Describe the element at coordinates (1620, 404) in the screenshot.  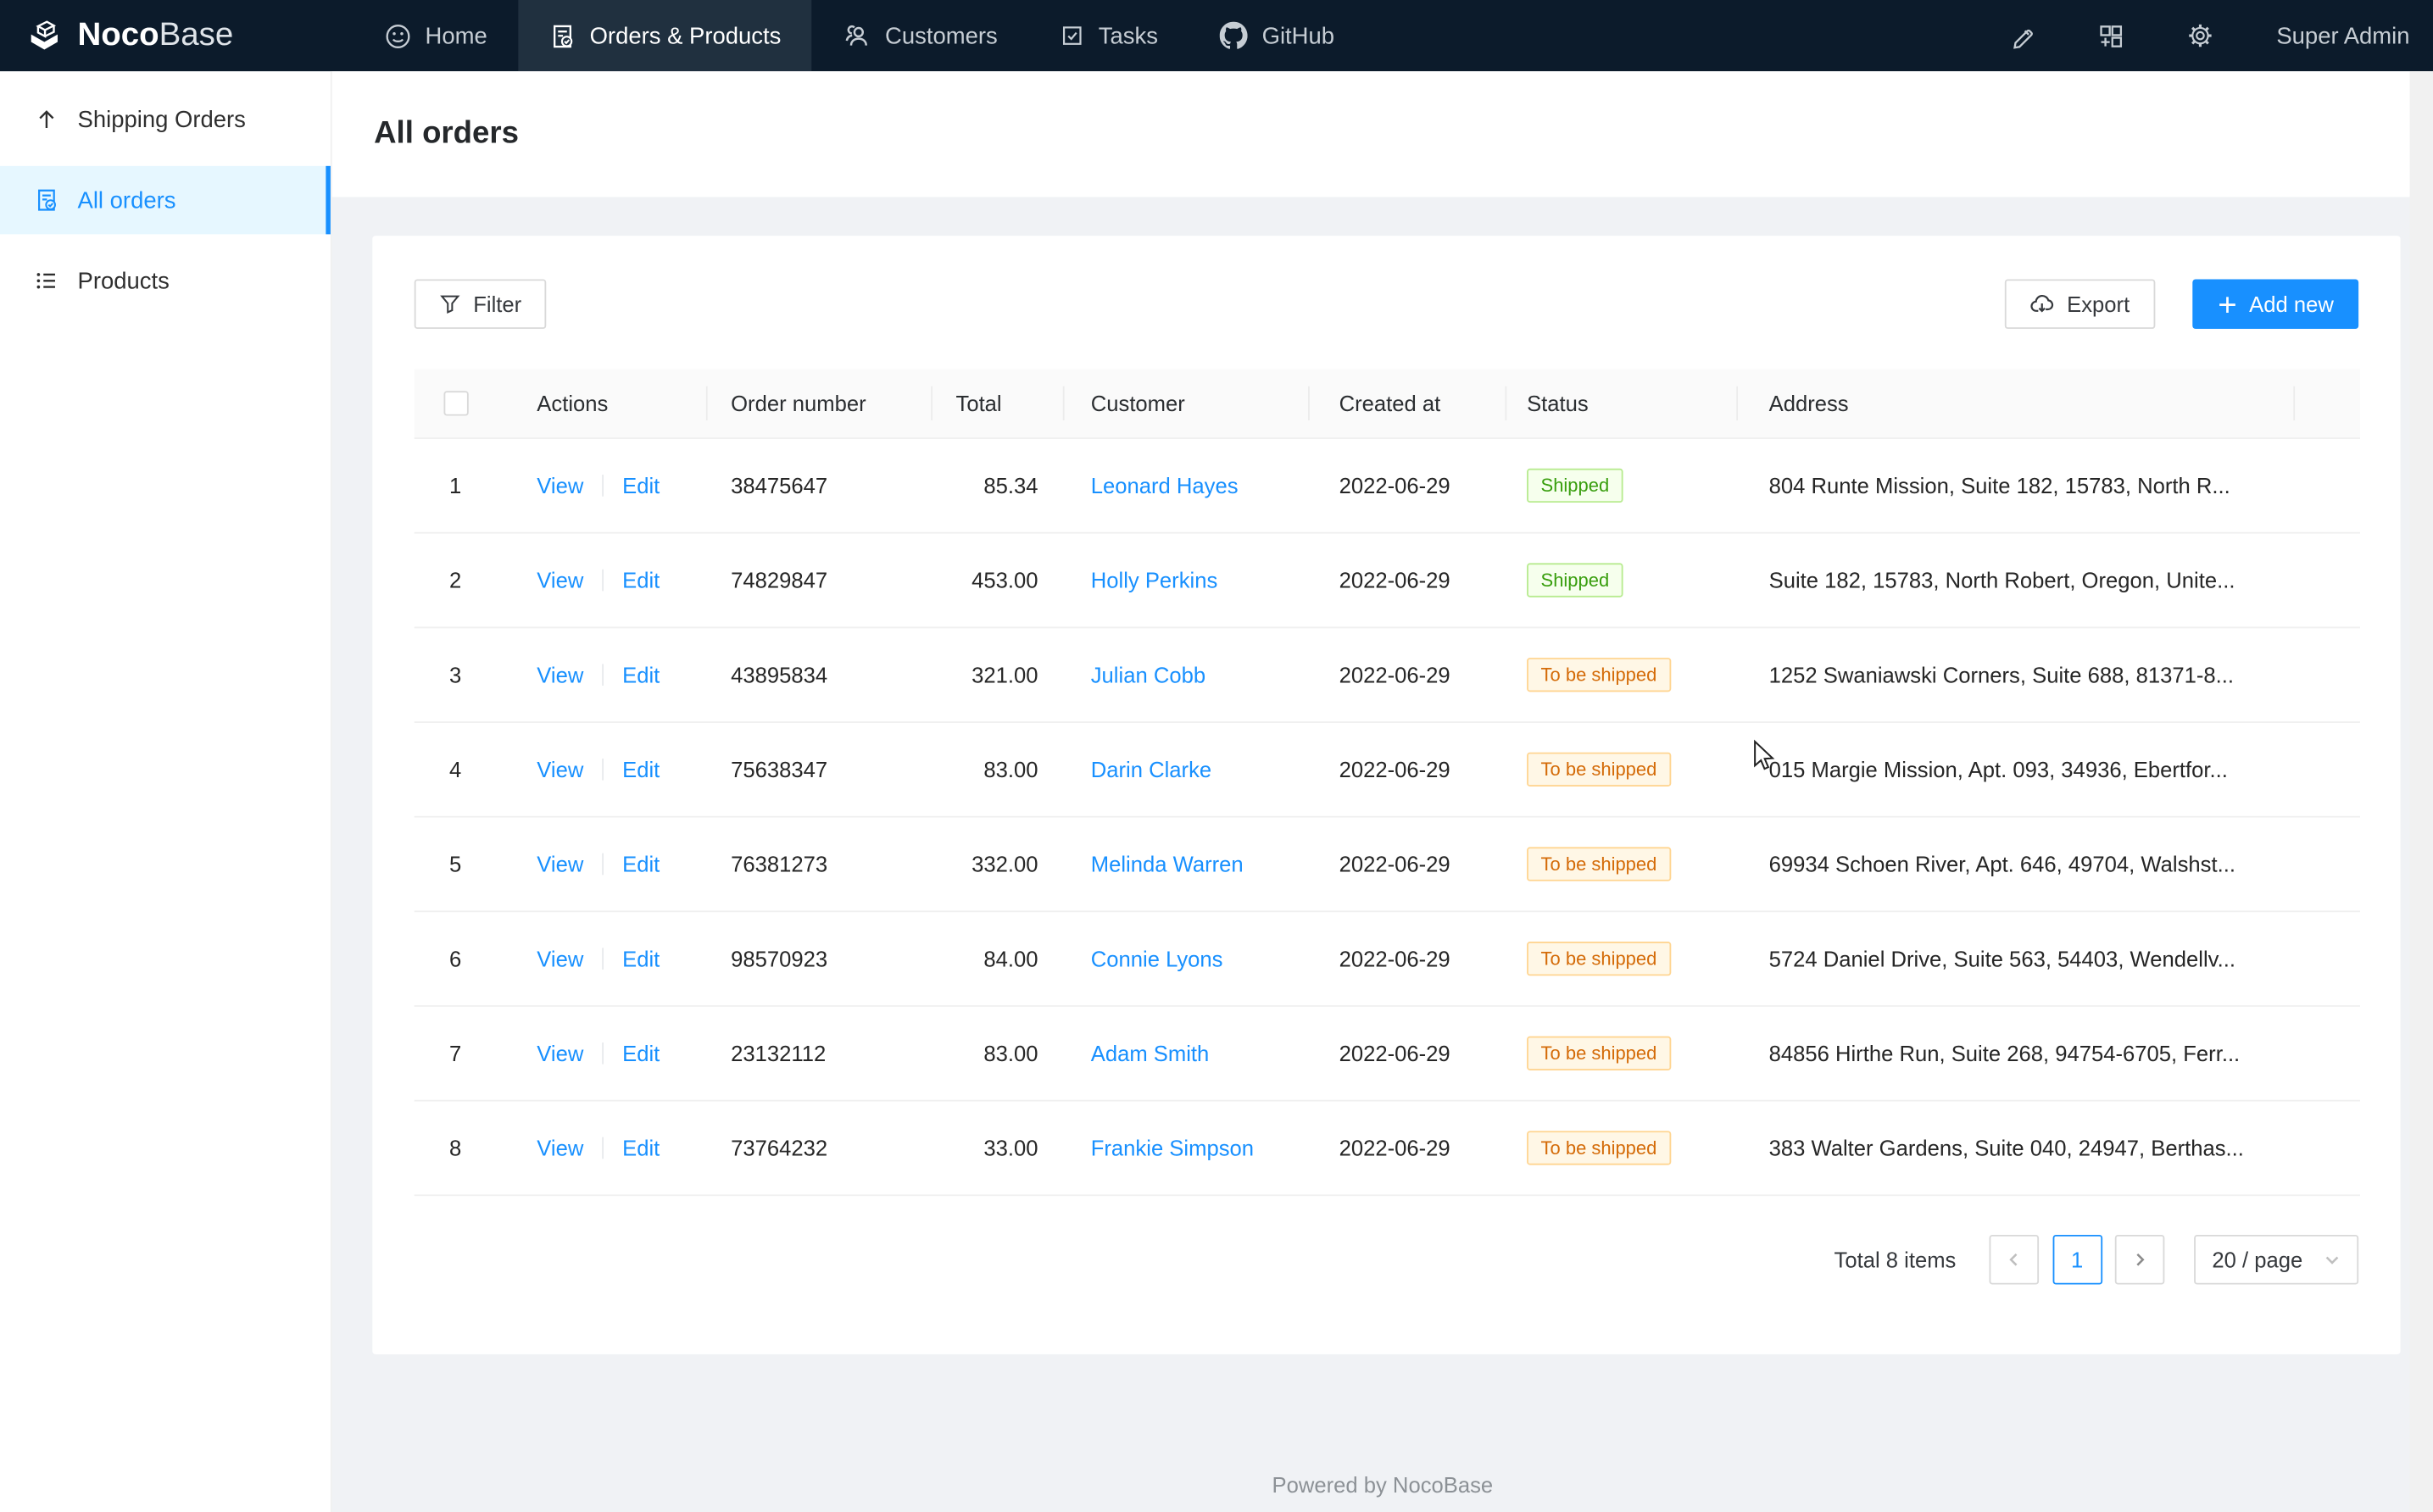
I see `column-header-status: Status` at that location.